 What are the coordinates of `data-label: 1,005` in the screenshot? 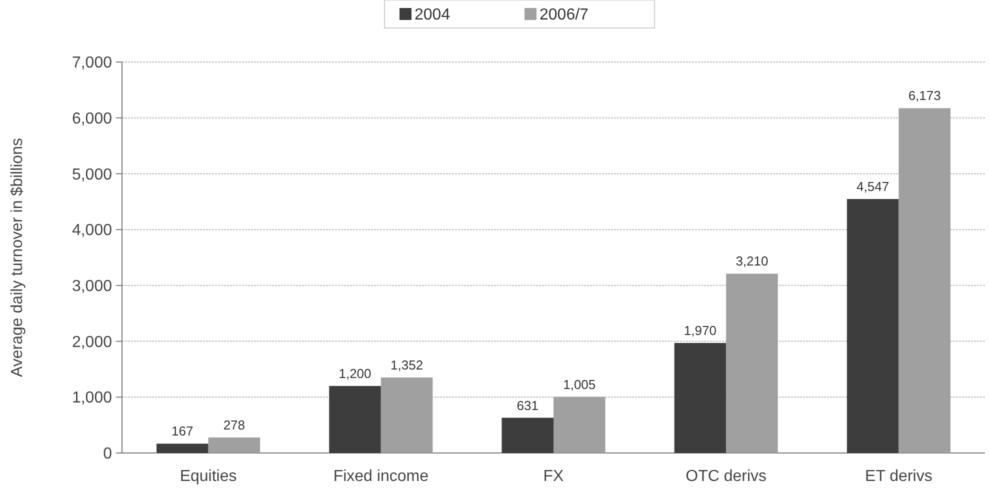 It's located at (579, 384).